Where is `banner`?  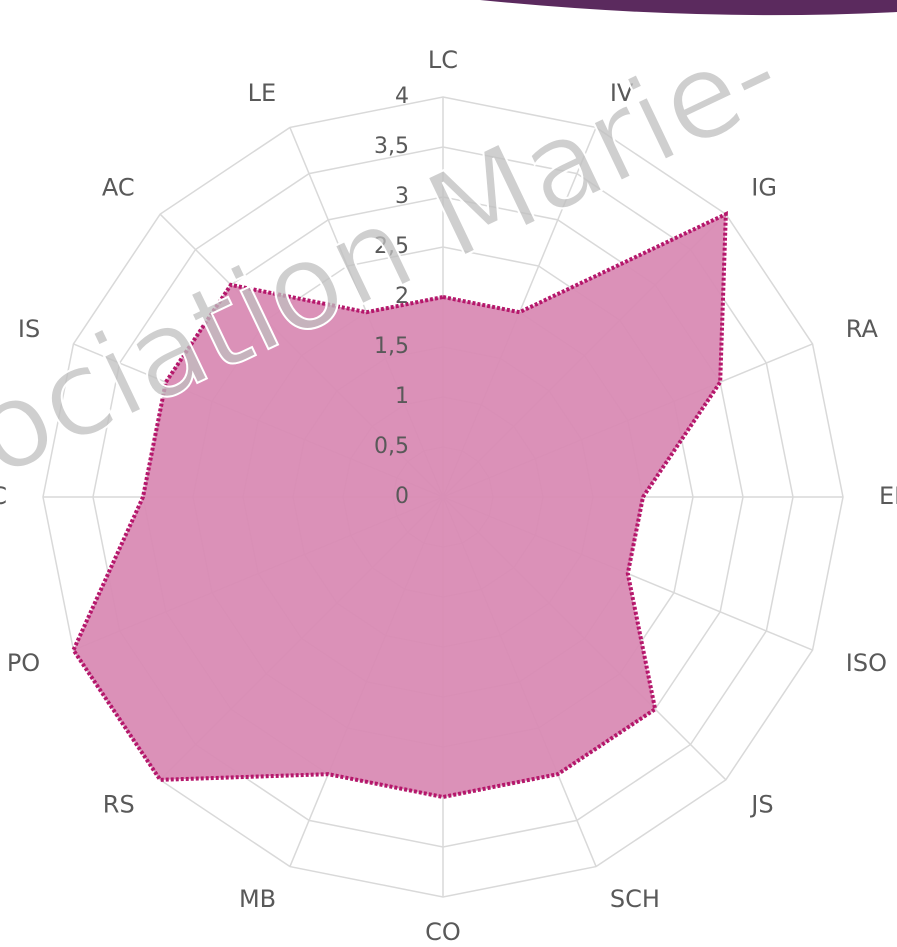 banner is located at coordinates (688, 8).